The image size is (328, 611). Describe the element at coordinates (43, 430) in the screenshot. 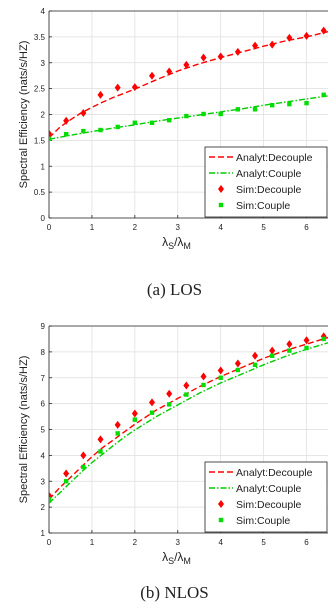

I see `y-tick-label: 5` at that location.